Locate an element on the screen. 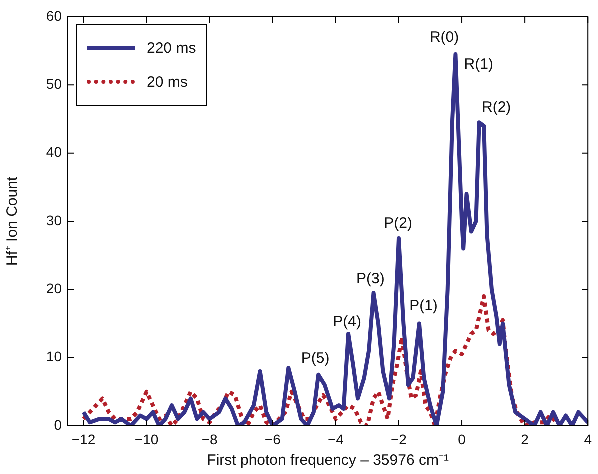 The width and height of the screenshot is (598, 474). y-tick-label: 40 is located at coordinates (54, 152).